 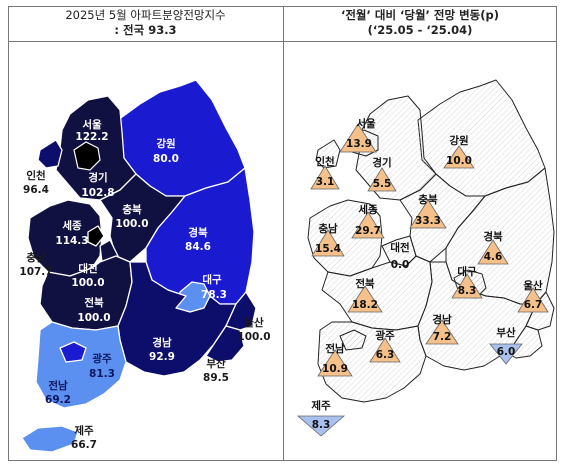 I want to click on region-seoul, so click(x=87, y=156).